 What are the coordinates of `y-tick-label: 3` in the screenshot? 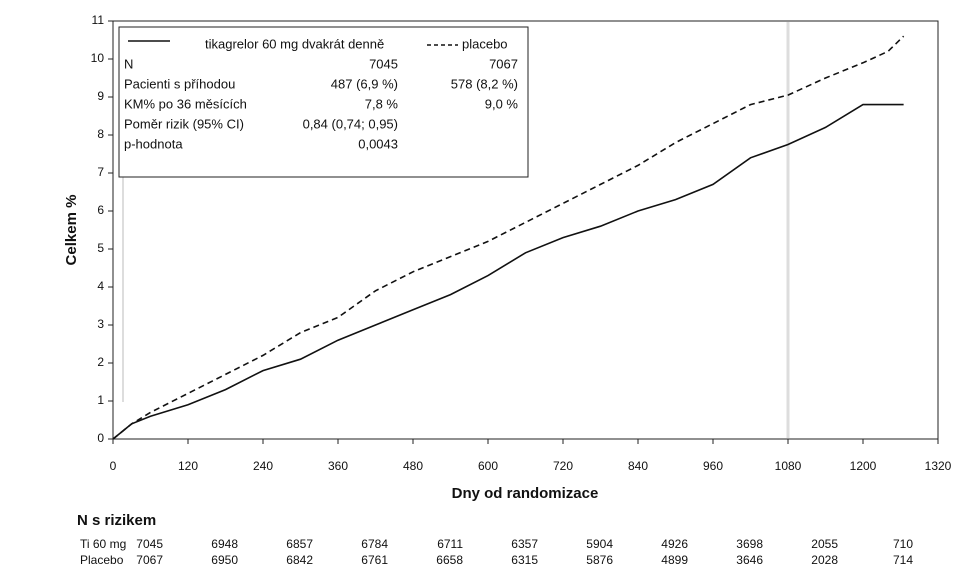 It's located at (100, 324).